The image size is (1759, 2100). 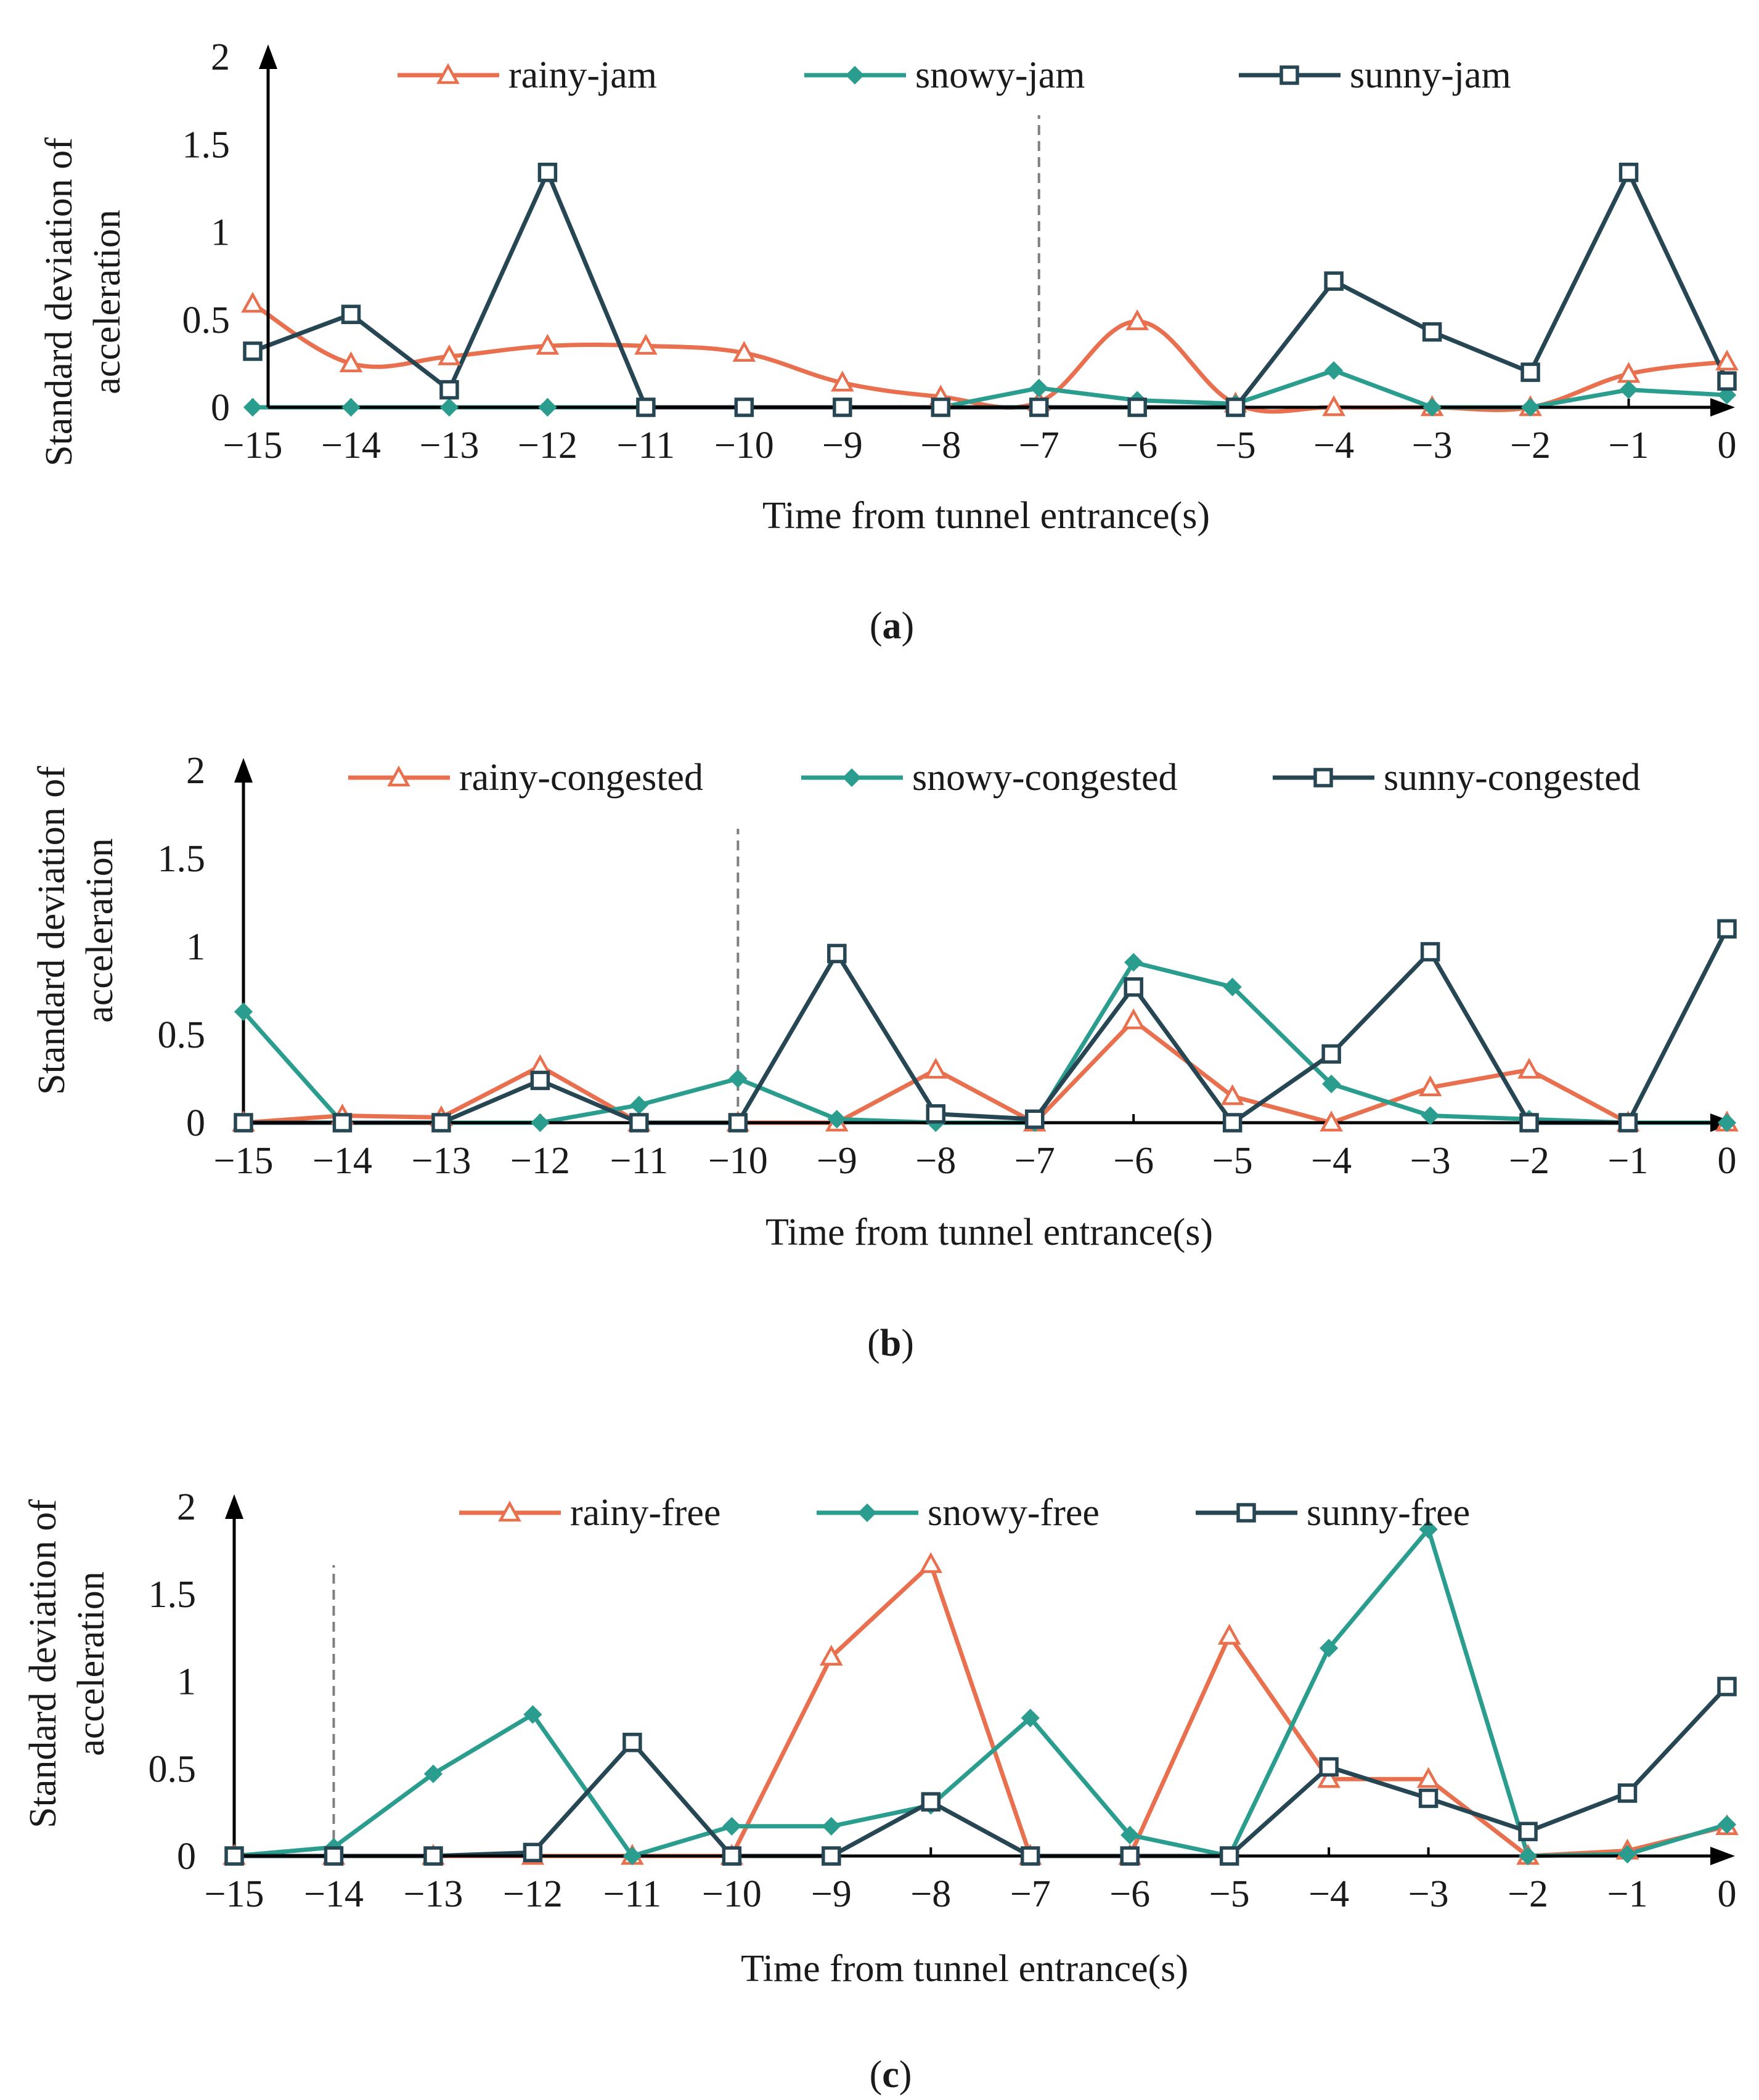 I want to click on legend-marker-rainy-congested, so click(x=398, y=776).